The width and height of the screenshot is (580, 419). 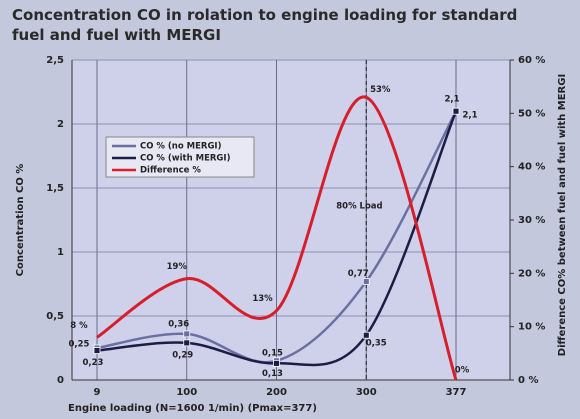 I want to click on y-tick-label: 1, so click(x=60, y=252).